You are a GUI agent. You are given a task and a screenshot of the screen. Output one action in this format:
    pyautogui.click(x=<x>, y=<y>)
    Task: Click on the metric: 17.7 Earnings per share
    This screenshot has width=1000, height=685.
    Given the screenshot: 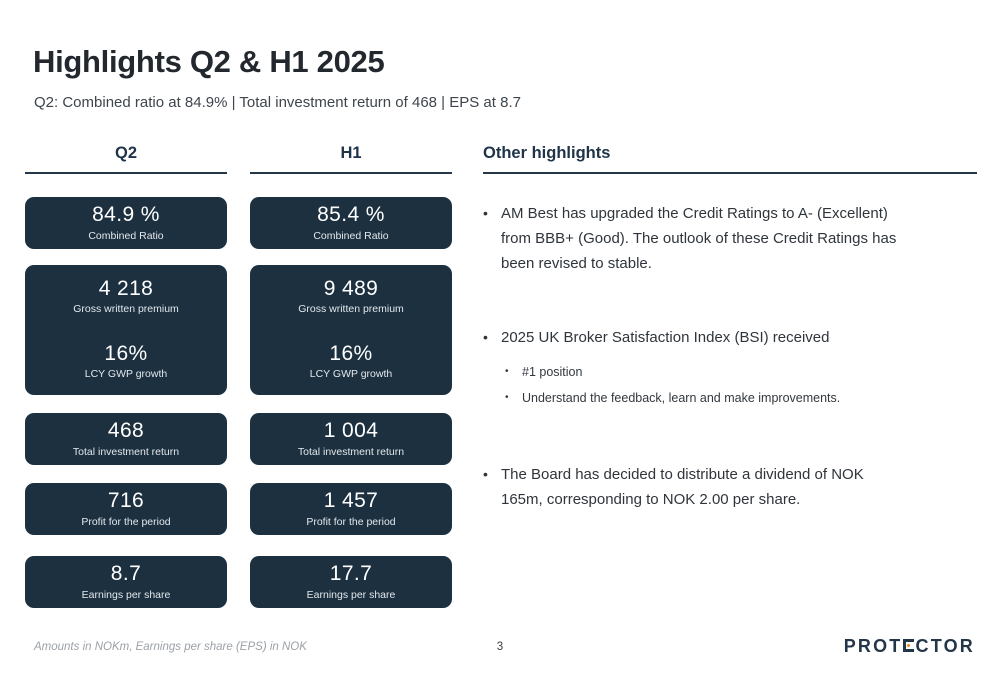 What is the action you would take?
    pyautogui.click(x=351, y=581)
    